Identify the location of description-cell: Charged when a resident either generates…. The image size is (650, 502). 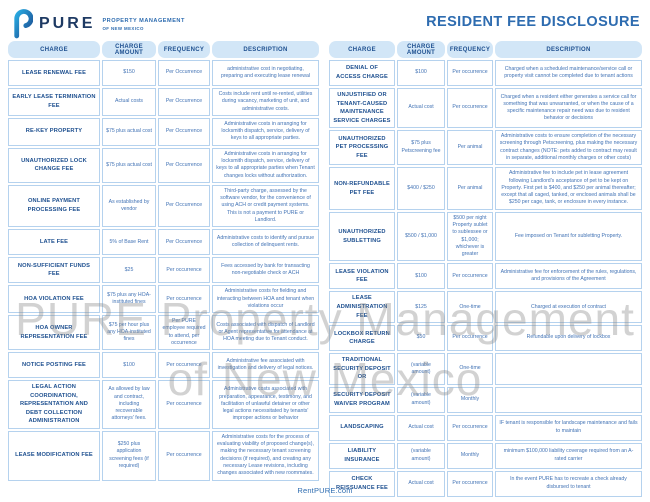
(568, 108).